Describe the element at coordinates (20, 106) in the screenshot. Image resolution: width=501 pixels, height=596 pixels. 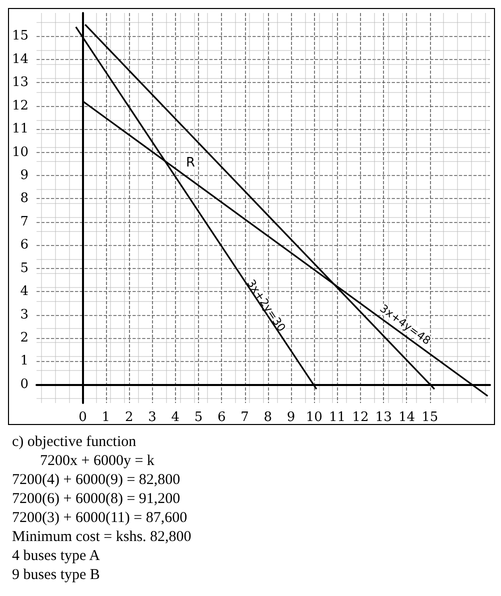
I see `y-tick-label: 12` at that location.